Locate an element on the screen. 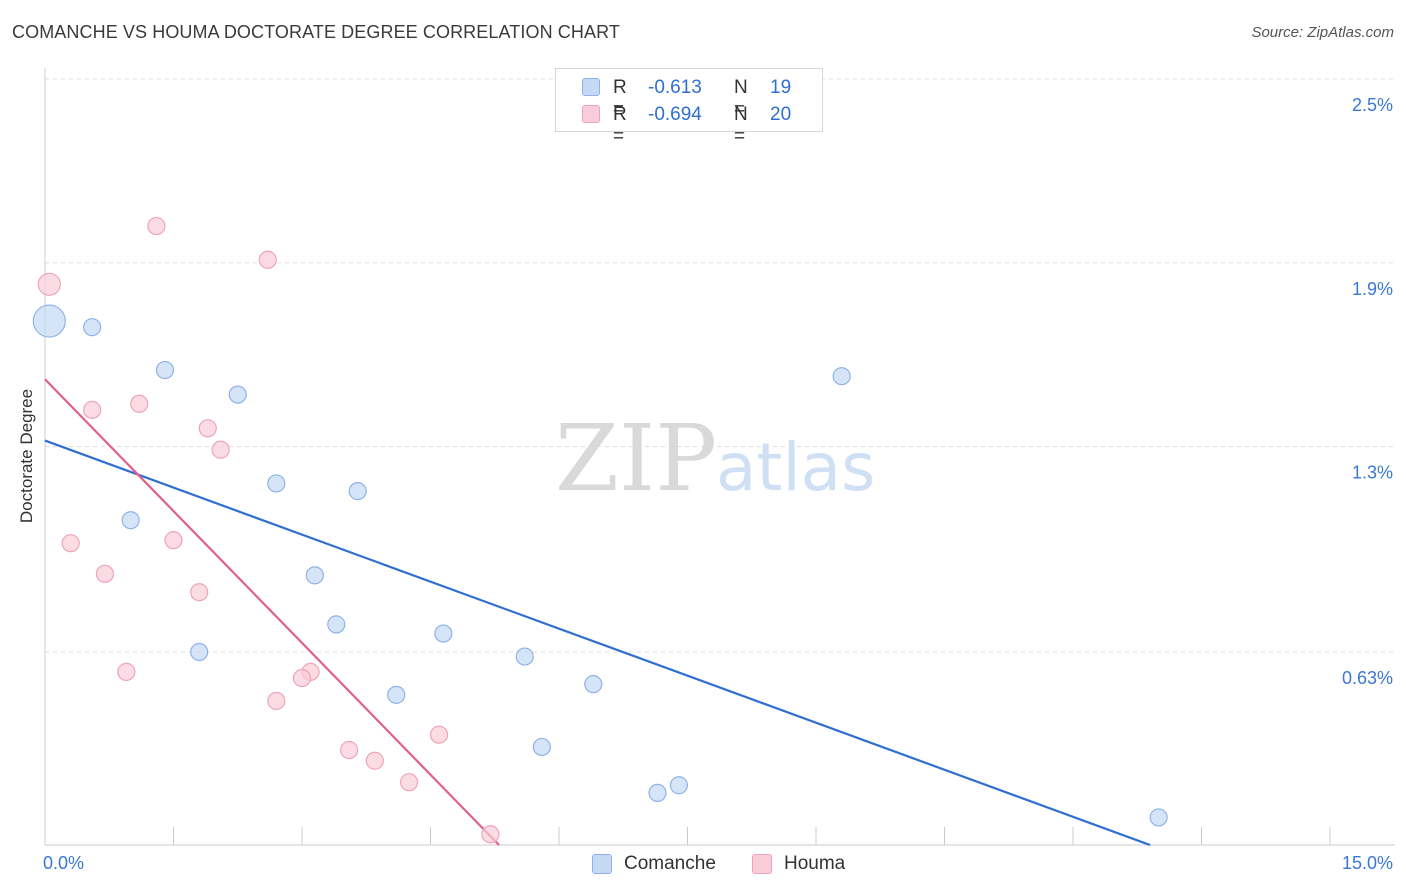 This screenshot has width=1406, height=892. n-value: 19 is located at coordinates (781, 87).